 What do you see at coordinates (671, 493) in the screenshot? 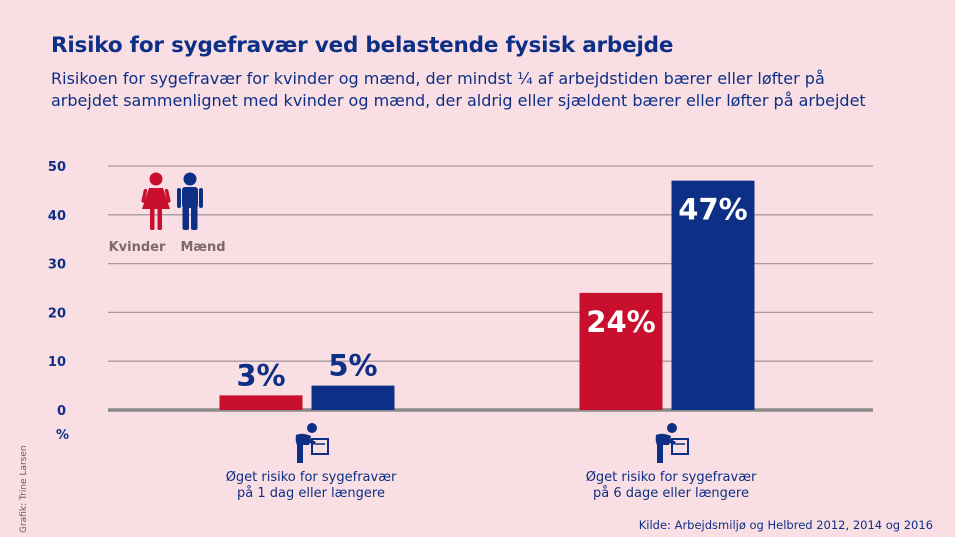
I see `category-label: på 6 dage eller længere` at bounding box center [671, 493].